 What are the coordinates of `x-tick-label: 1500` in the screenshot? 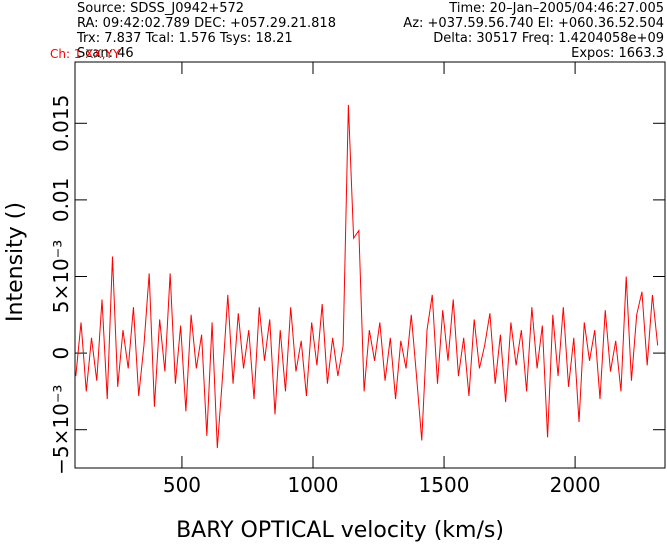 It's located at (444, 485).